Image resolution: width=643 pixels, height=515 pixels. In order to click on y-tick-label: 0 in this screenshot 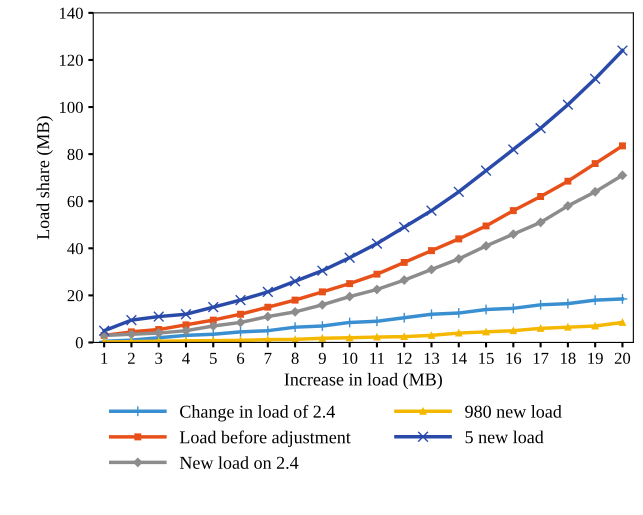, I will do `click(79, 342)`.